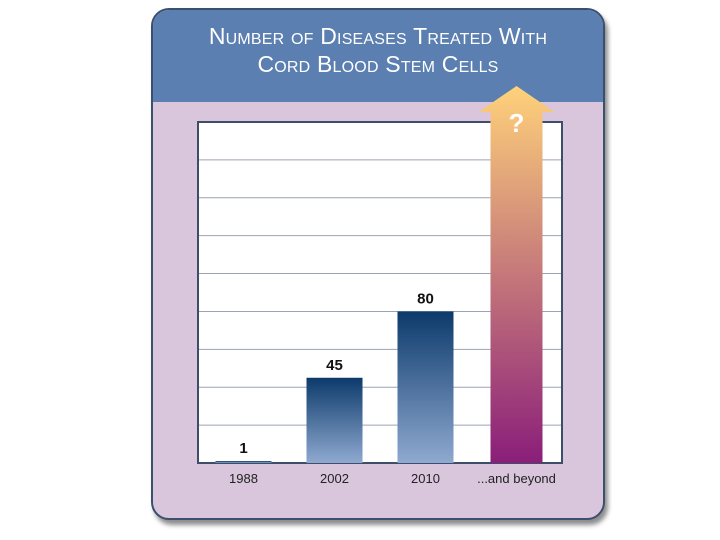 This screenshot has height=540, width=720. I want to click on bar-2002, so click(334, 420).